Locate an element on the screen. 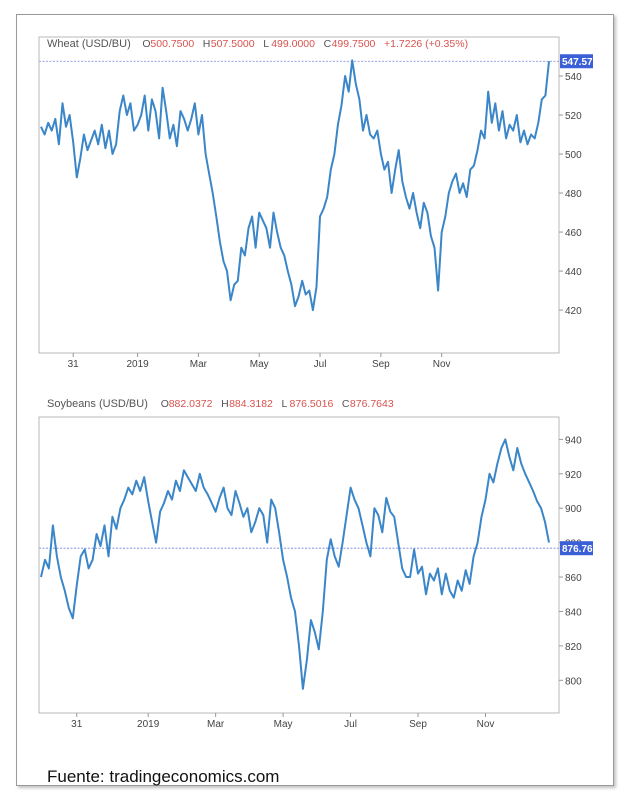  wheat-ytick-label: 460 is located at coordinates (573, 233).